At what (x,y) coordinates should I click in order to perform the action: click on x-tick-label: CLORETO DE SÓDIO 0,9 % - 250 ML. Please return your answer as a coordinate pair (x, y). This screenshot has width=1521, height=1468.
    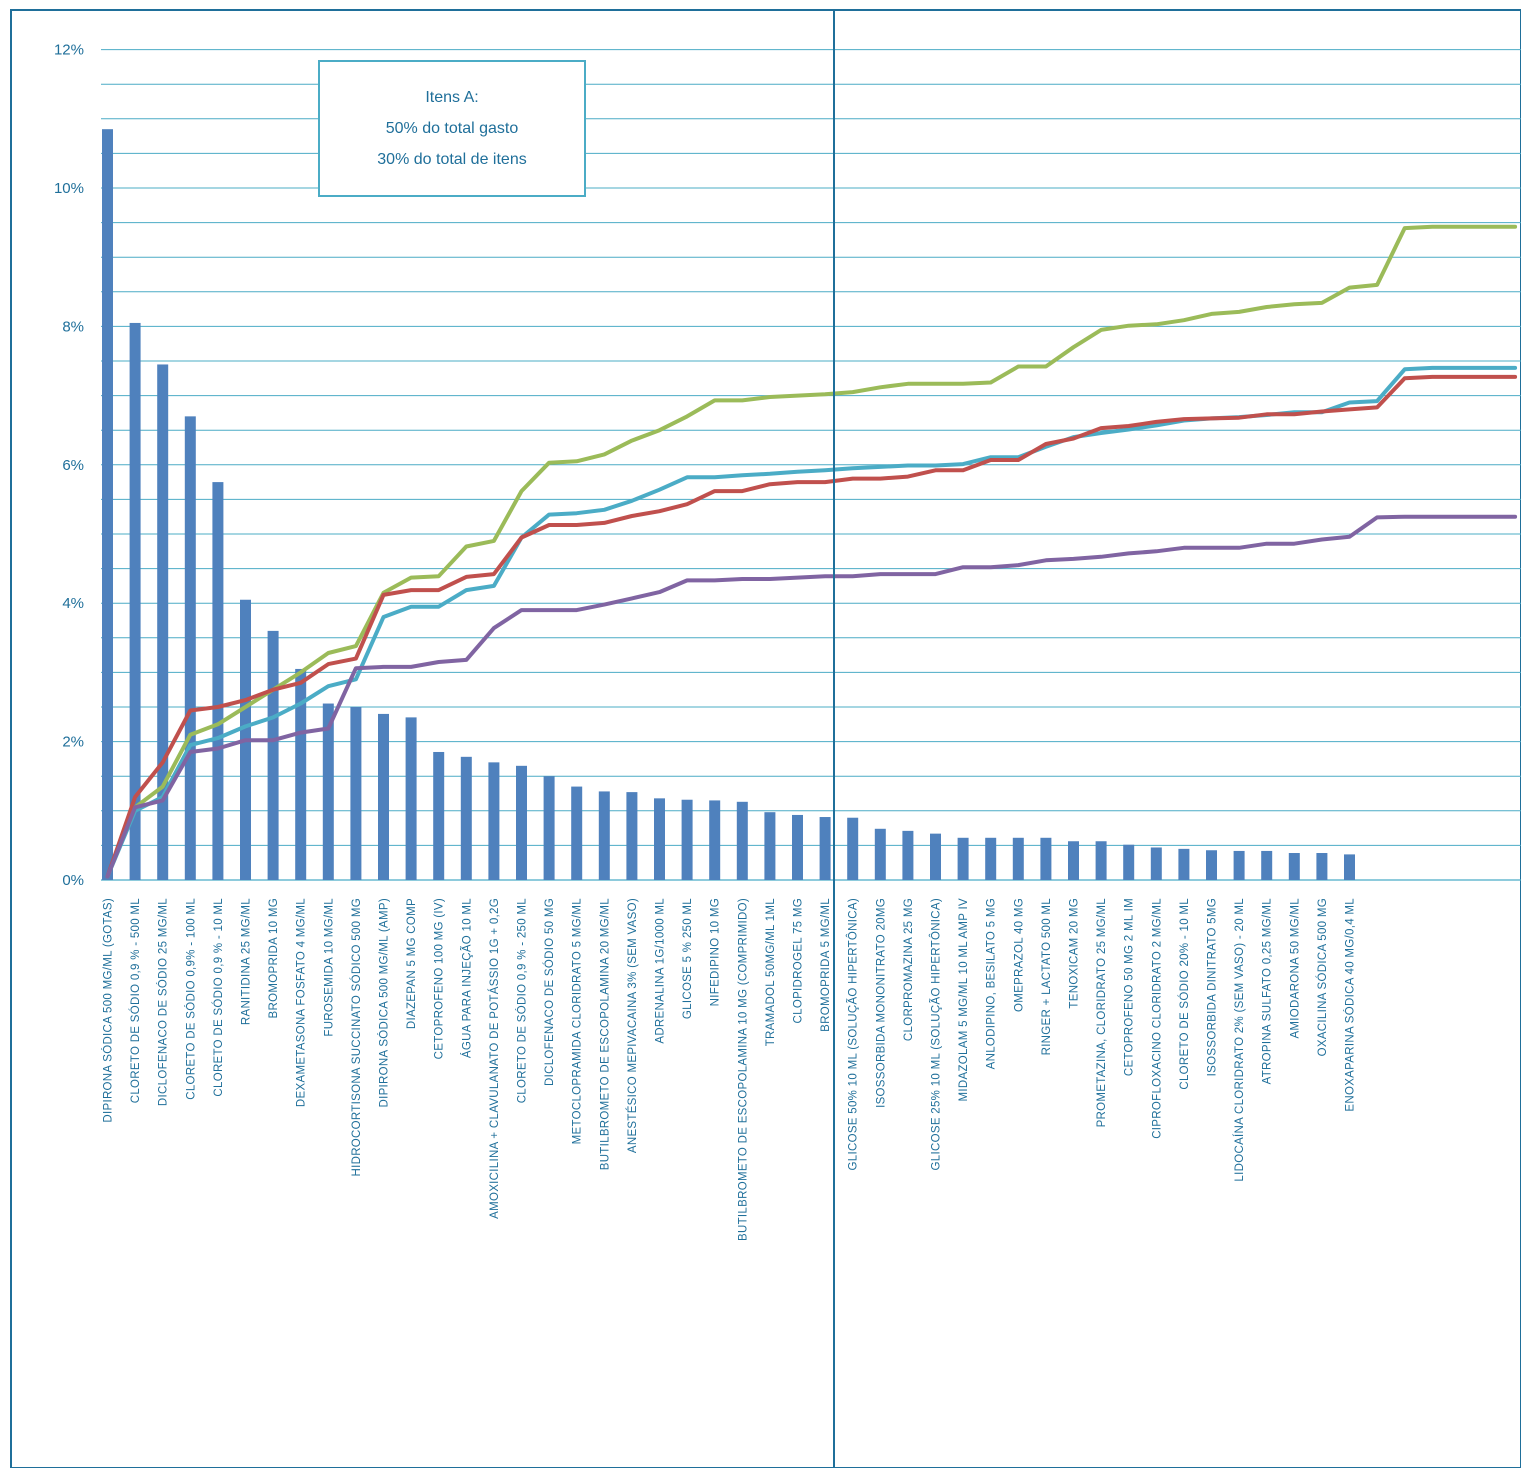
    Looking at the image, I should click on (522, 1001).